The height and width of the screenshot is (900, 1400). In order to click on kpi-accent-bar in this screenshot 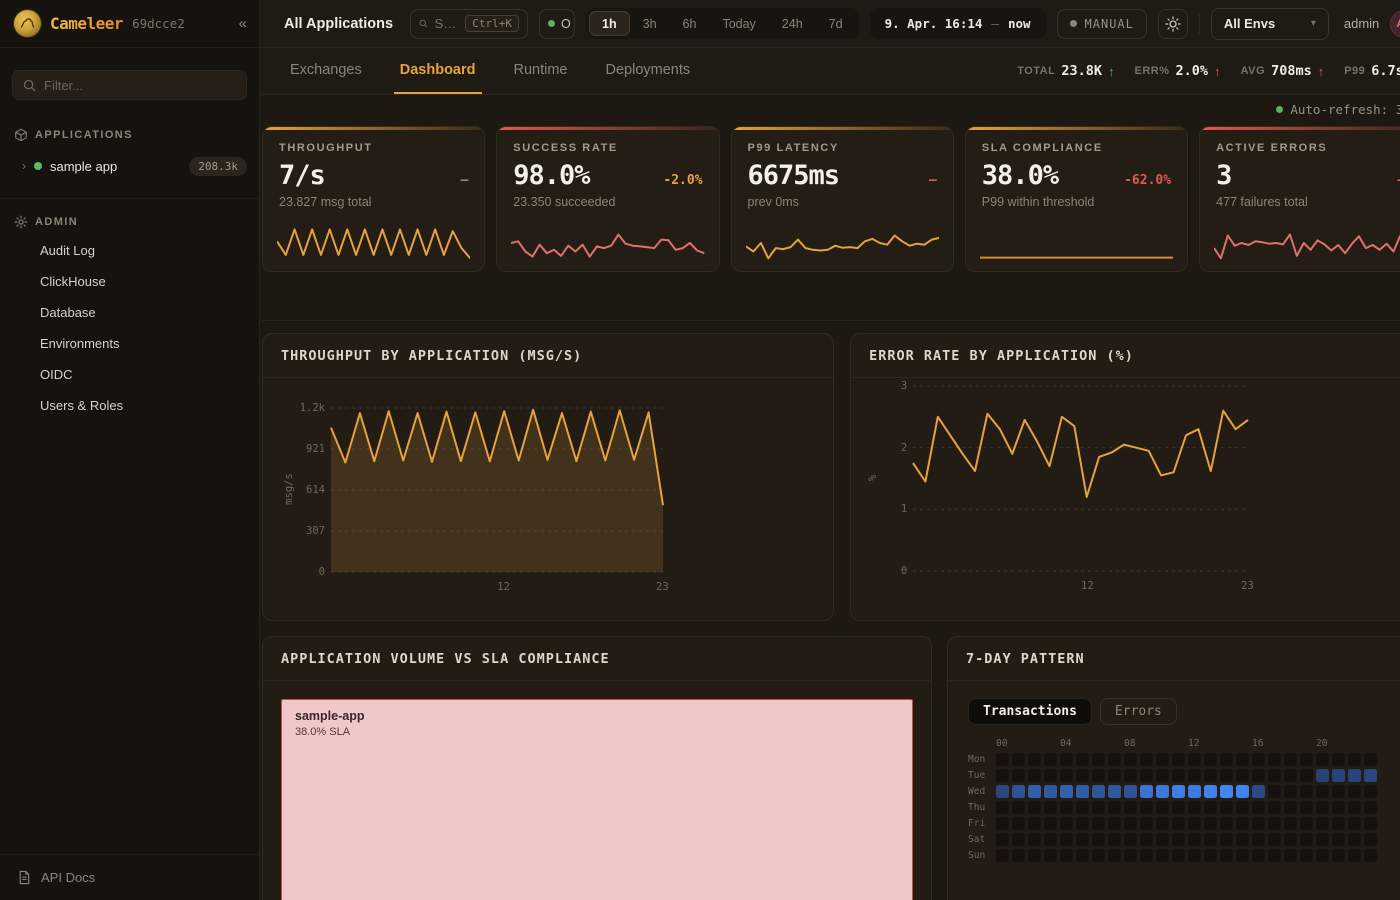, I will do `click(374, 128)`.